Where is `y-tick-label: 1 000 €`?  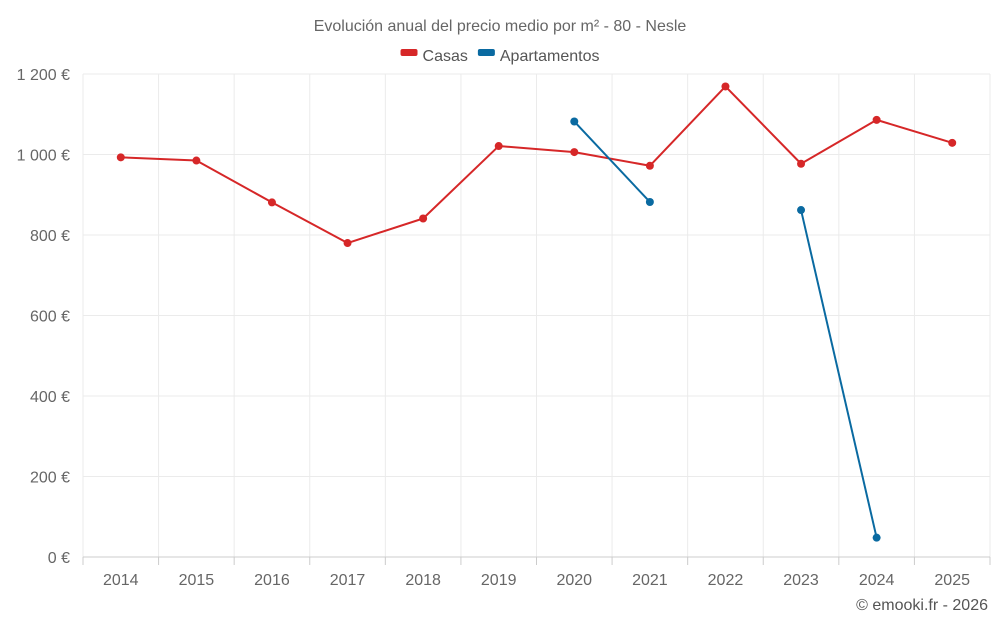 y-tick-label: 1 000 € is located at coordinates (43, 156).